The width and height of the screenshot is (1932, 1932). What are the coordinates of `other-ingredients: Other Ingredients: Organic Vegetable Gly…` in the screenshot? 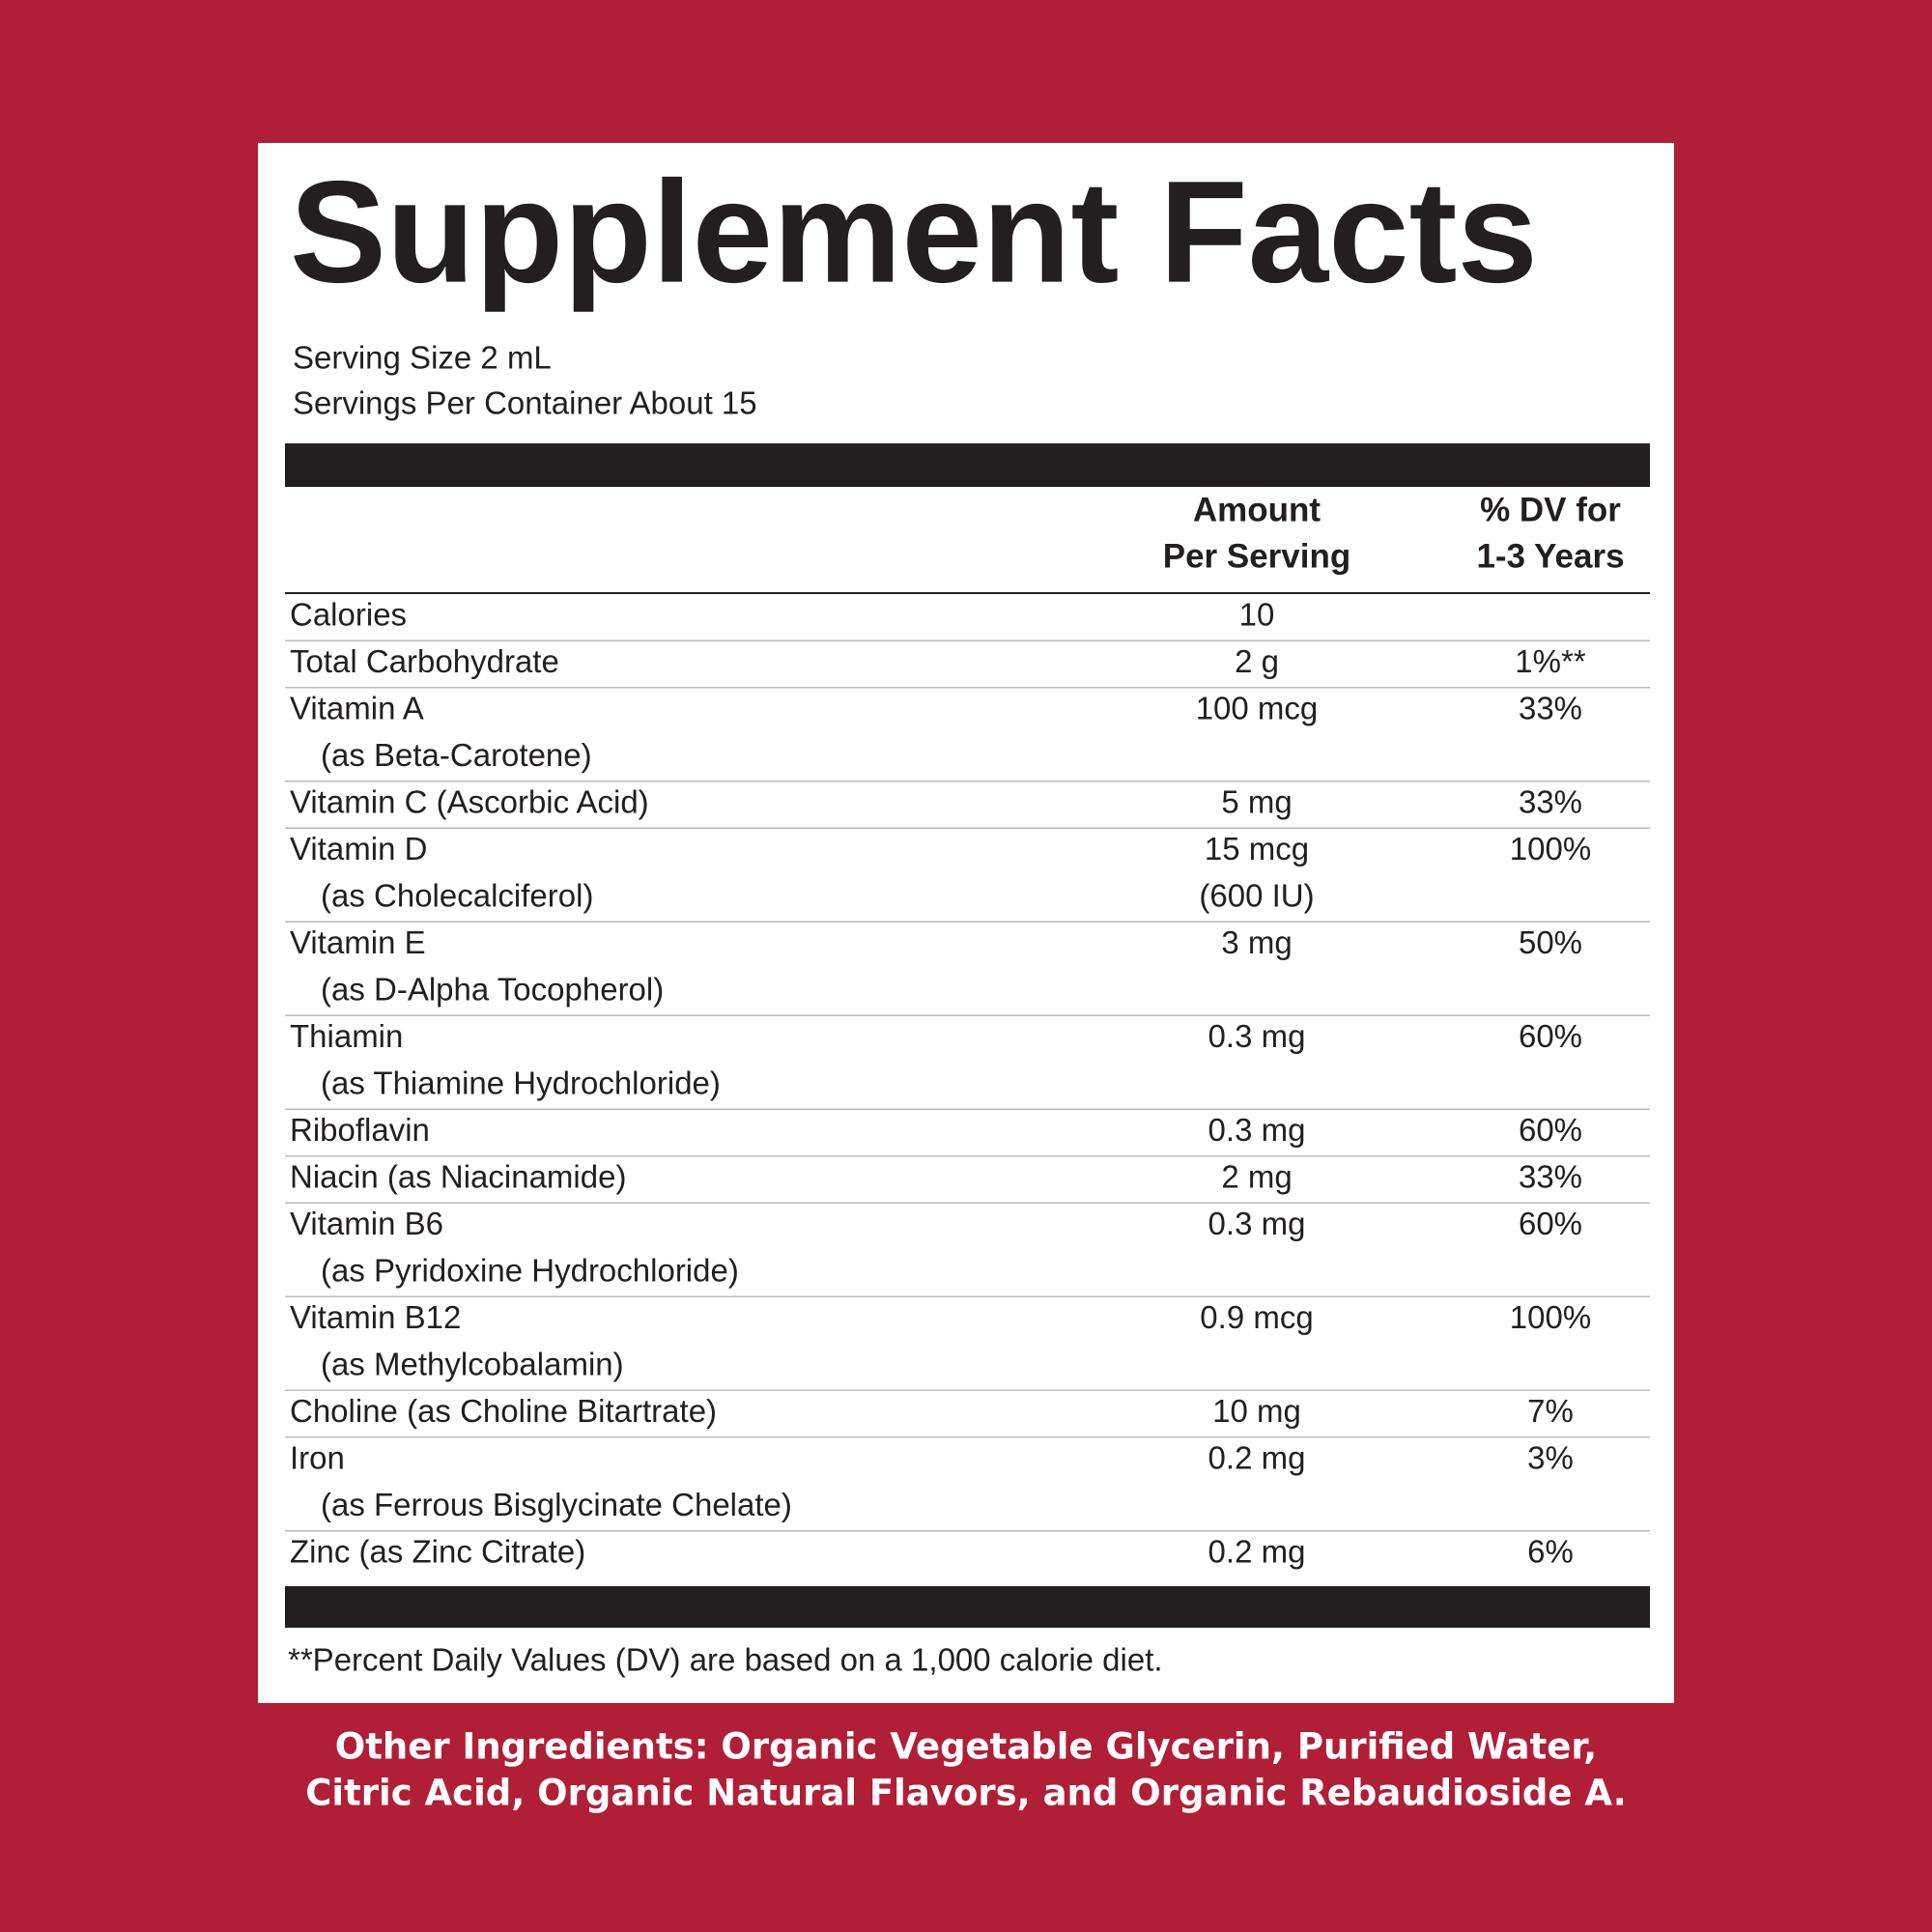 It's located at (966, 1747).